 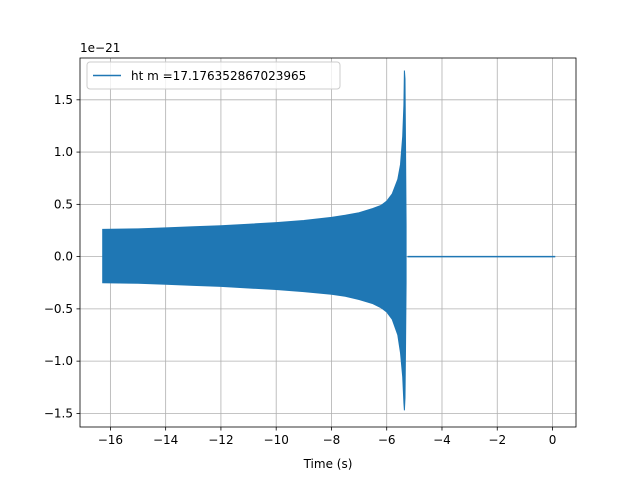 I want to click on legend-box, so click(x=213, y=75).